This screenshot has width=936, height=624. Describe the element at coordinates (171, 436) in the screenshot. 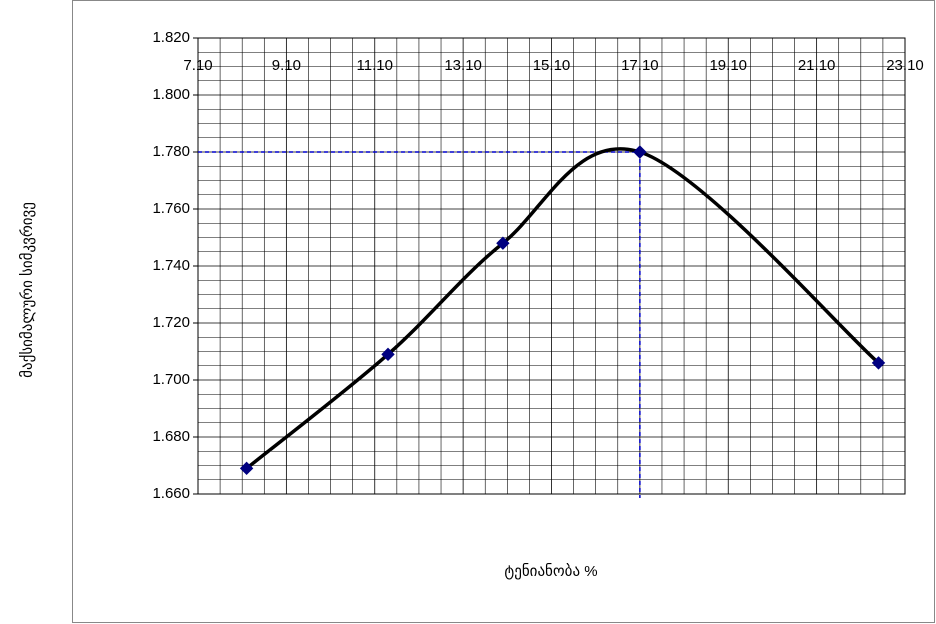

I see `y-tick-label: 1.680` at that location.